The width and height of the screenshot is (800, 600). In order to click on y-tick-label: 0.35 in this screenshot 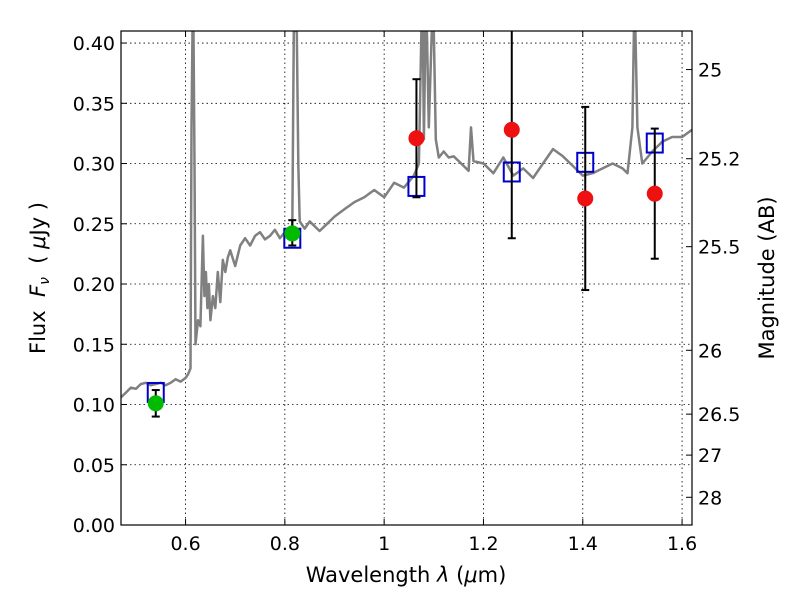, I will do `click(94, 104)`.